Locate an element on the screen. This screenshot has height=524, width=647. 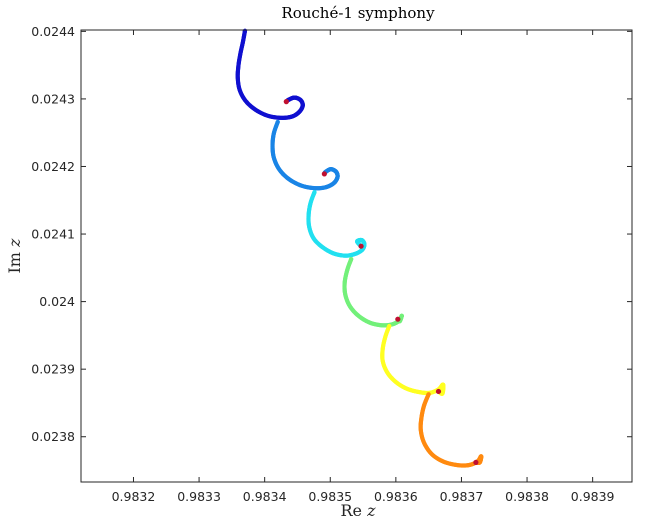
x-axis-label-variable: z is located at coordinates (371, 510).